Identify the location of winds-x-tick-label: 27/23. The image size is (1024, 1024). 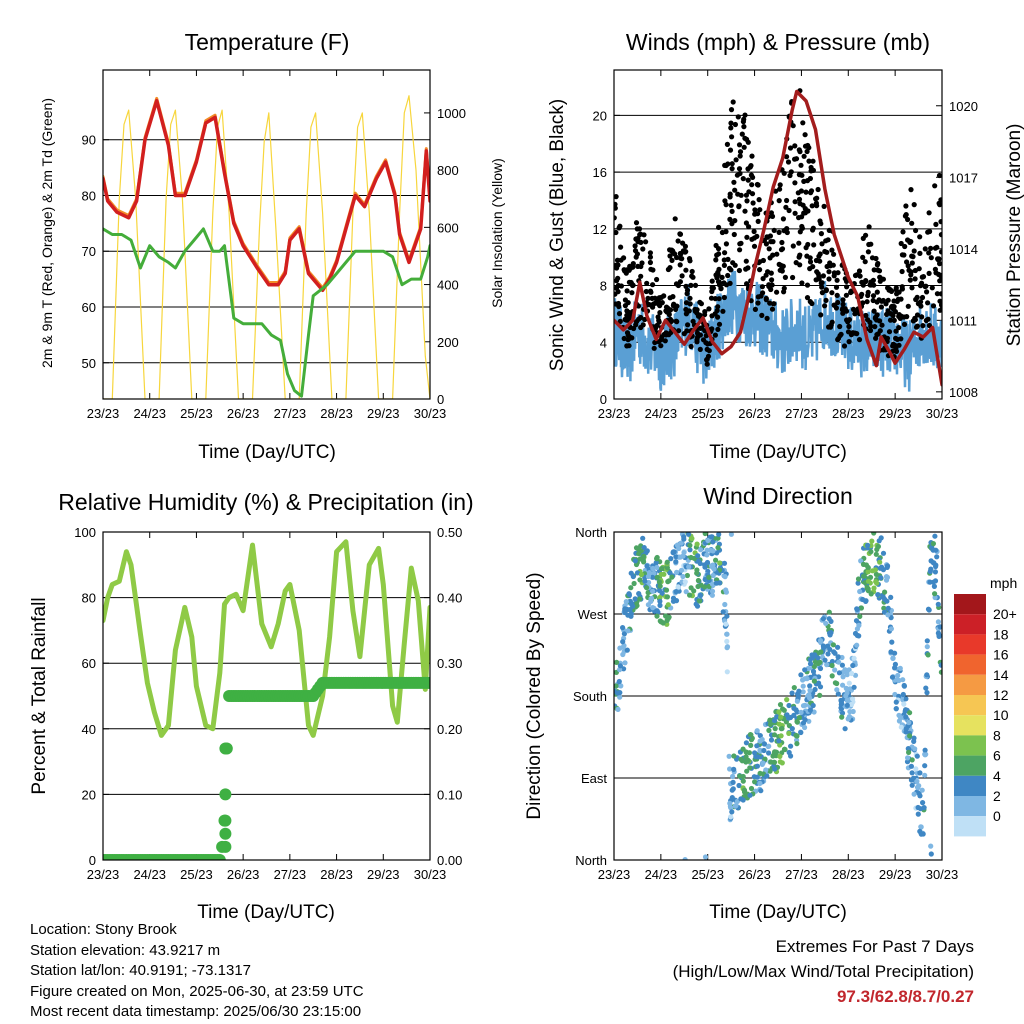
(801, 413).